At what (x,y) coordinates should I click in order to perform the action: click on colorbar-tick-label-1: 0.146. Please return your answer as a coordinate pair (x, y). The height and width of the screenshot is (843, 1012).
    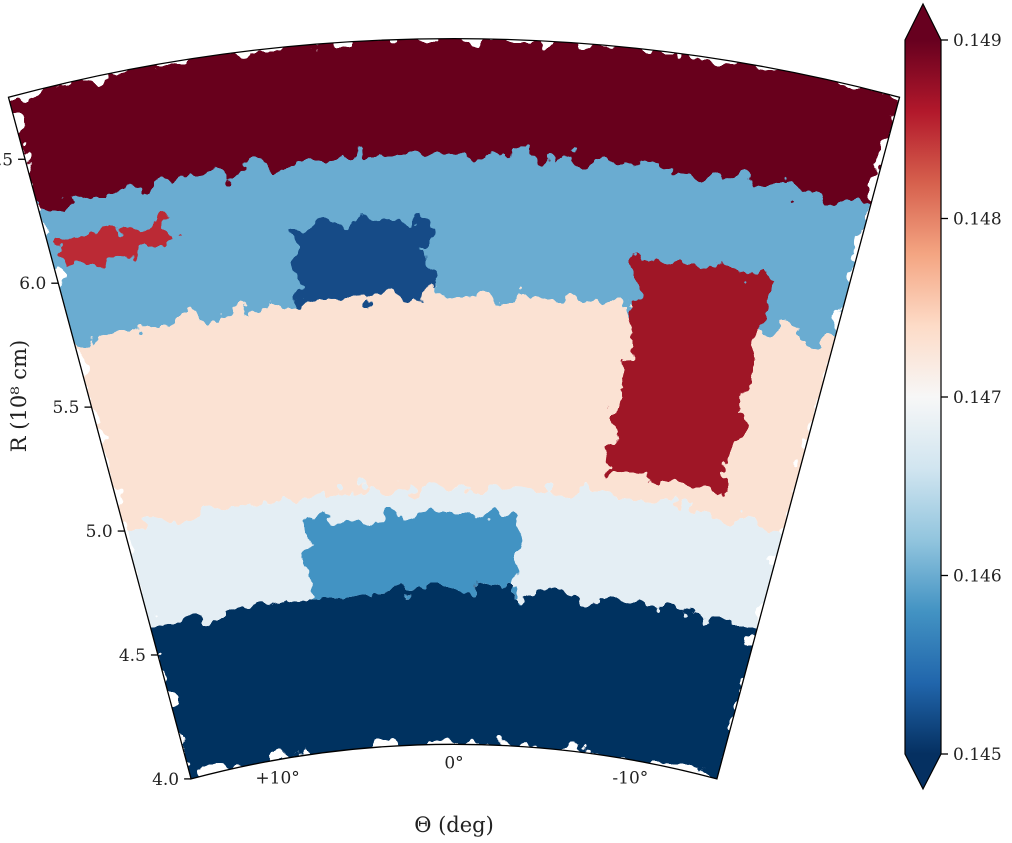
    Looking at the image, I should click on (977, 577).